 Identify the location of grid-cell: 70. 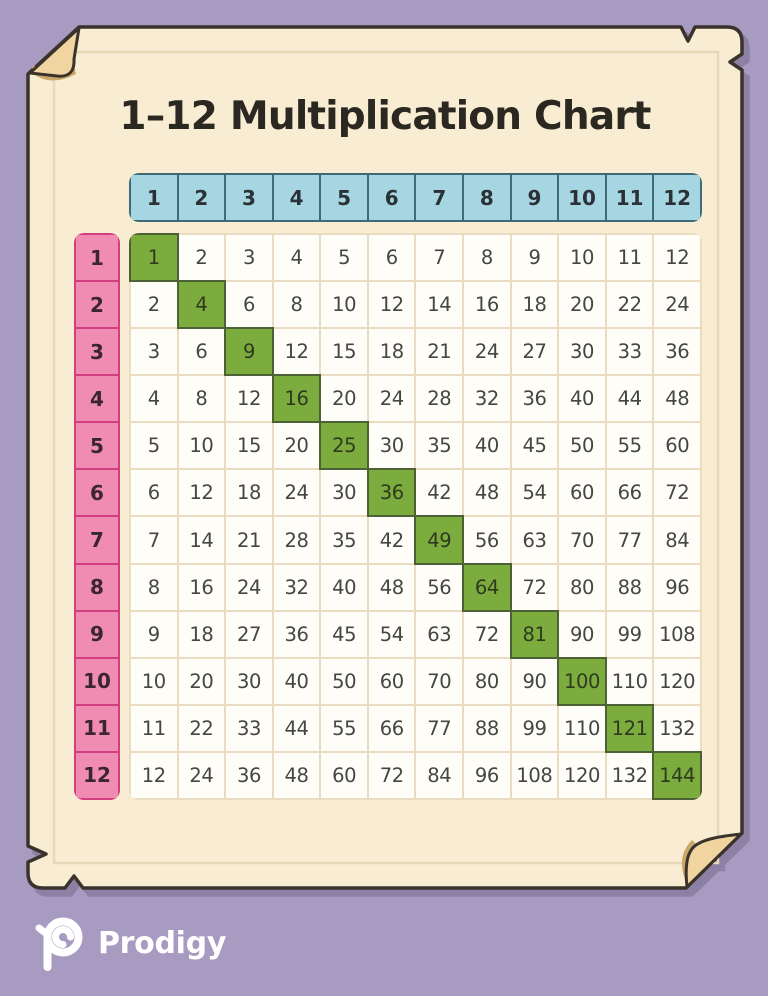
(439, 681).